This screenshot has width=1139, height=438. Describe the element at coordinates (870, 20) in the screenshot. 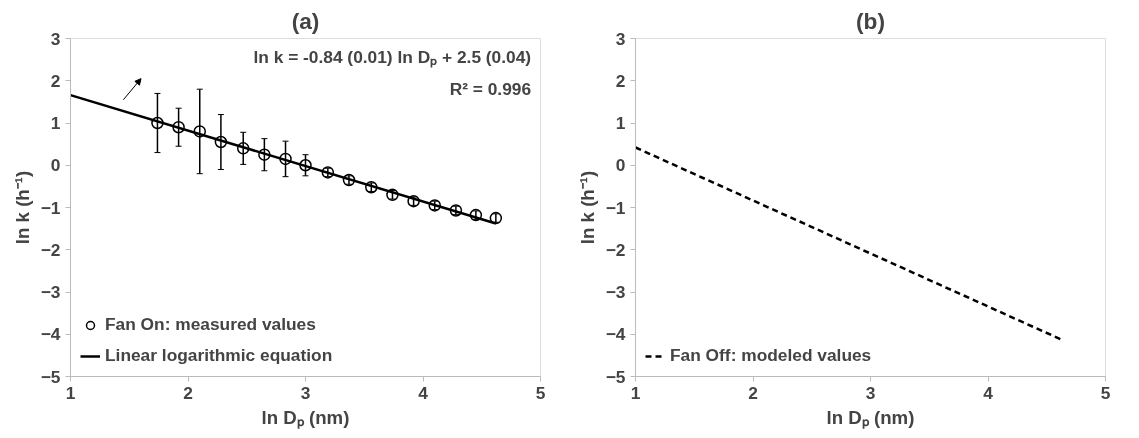

I see `chart-title: (b)` at that location.